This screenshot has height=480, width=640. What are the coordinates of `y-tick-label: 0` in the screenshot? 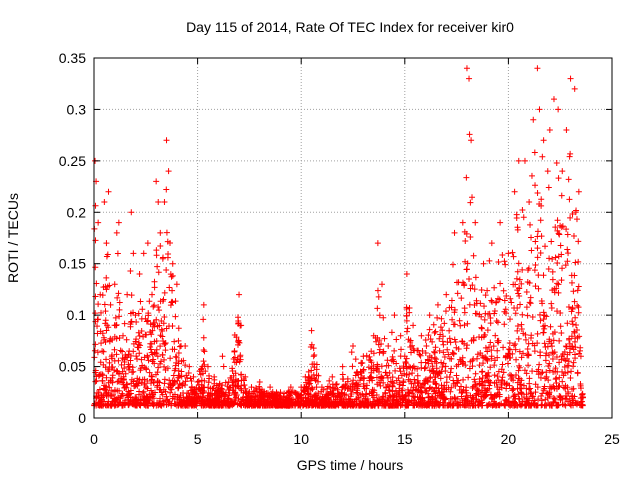 It's located at (82, 418).